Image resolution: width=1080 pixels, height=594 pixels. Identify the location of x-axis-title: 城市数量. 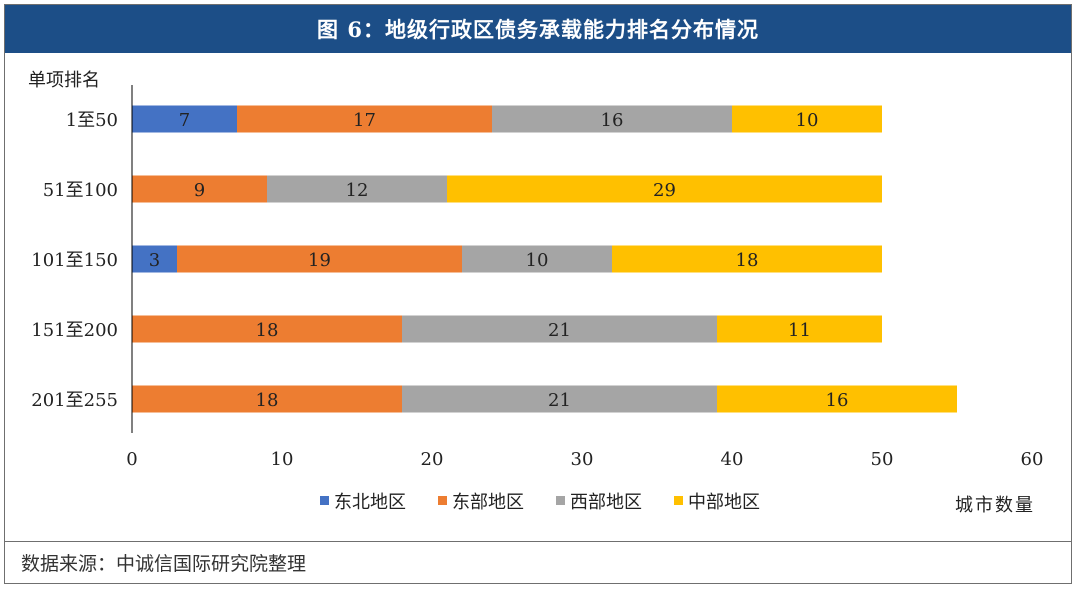
(995, 505).